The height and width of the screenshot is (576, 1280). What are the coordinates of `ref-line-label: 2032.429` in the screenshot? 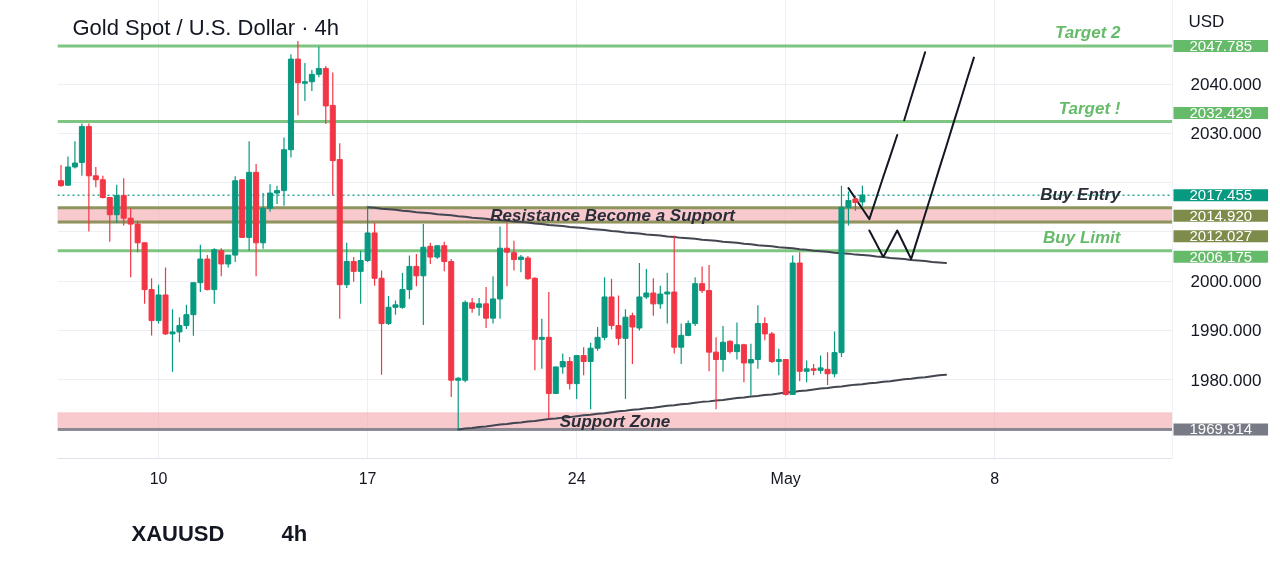 It's located at (1221, 112).